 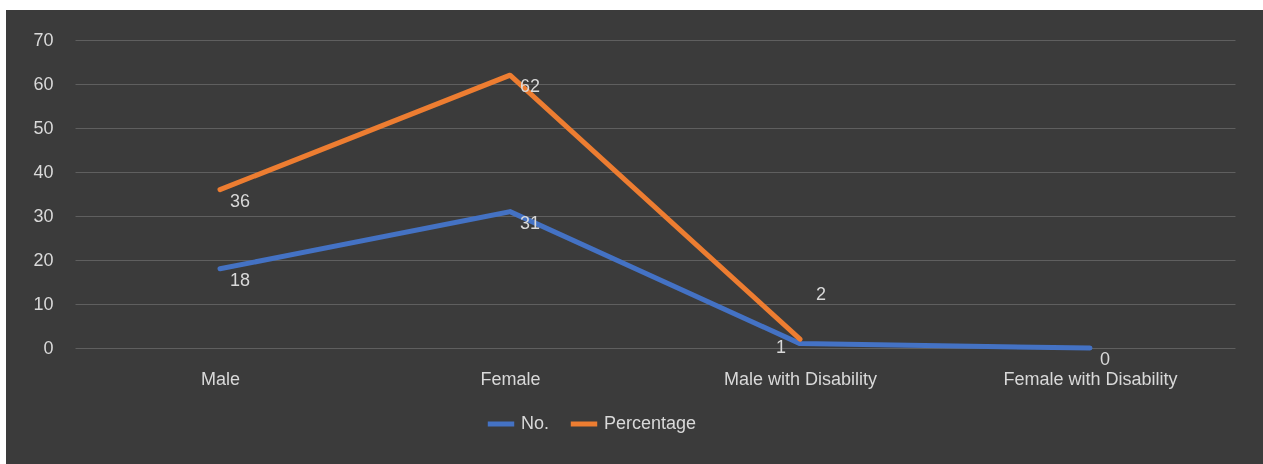 I want to click on data-label: 2, so click(x=821, y=294).